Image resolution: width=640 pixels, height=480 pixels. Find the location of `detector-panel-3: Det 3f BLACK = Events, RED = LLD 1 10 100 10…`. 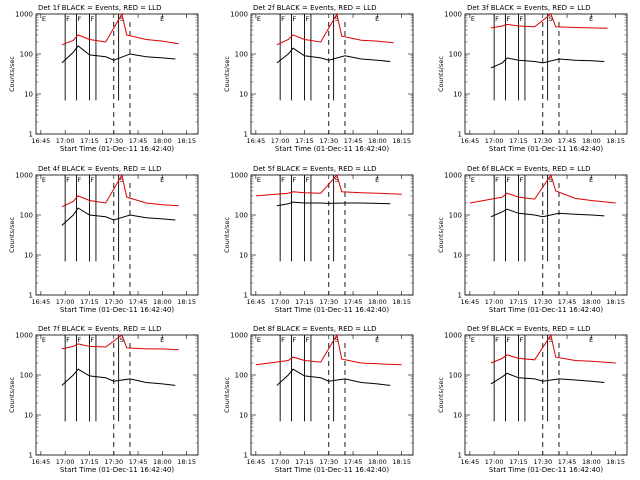

detector-panel-3: Det 3f BLACK = Events, RED = LLD 1 10 100 10… is located at coordinates (532, 78).